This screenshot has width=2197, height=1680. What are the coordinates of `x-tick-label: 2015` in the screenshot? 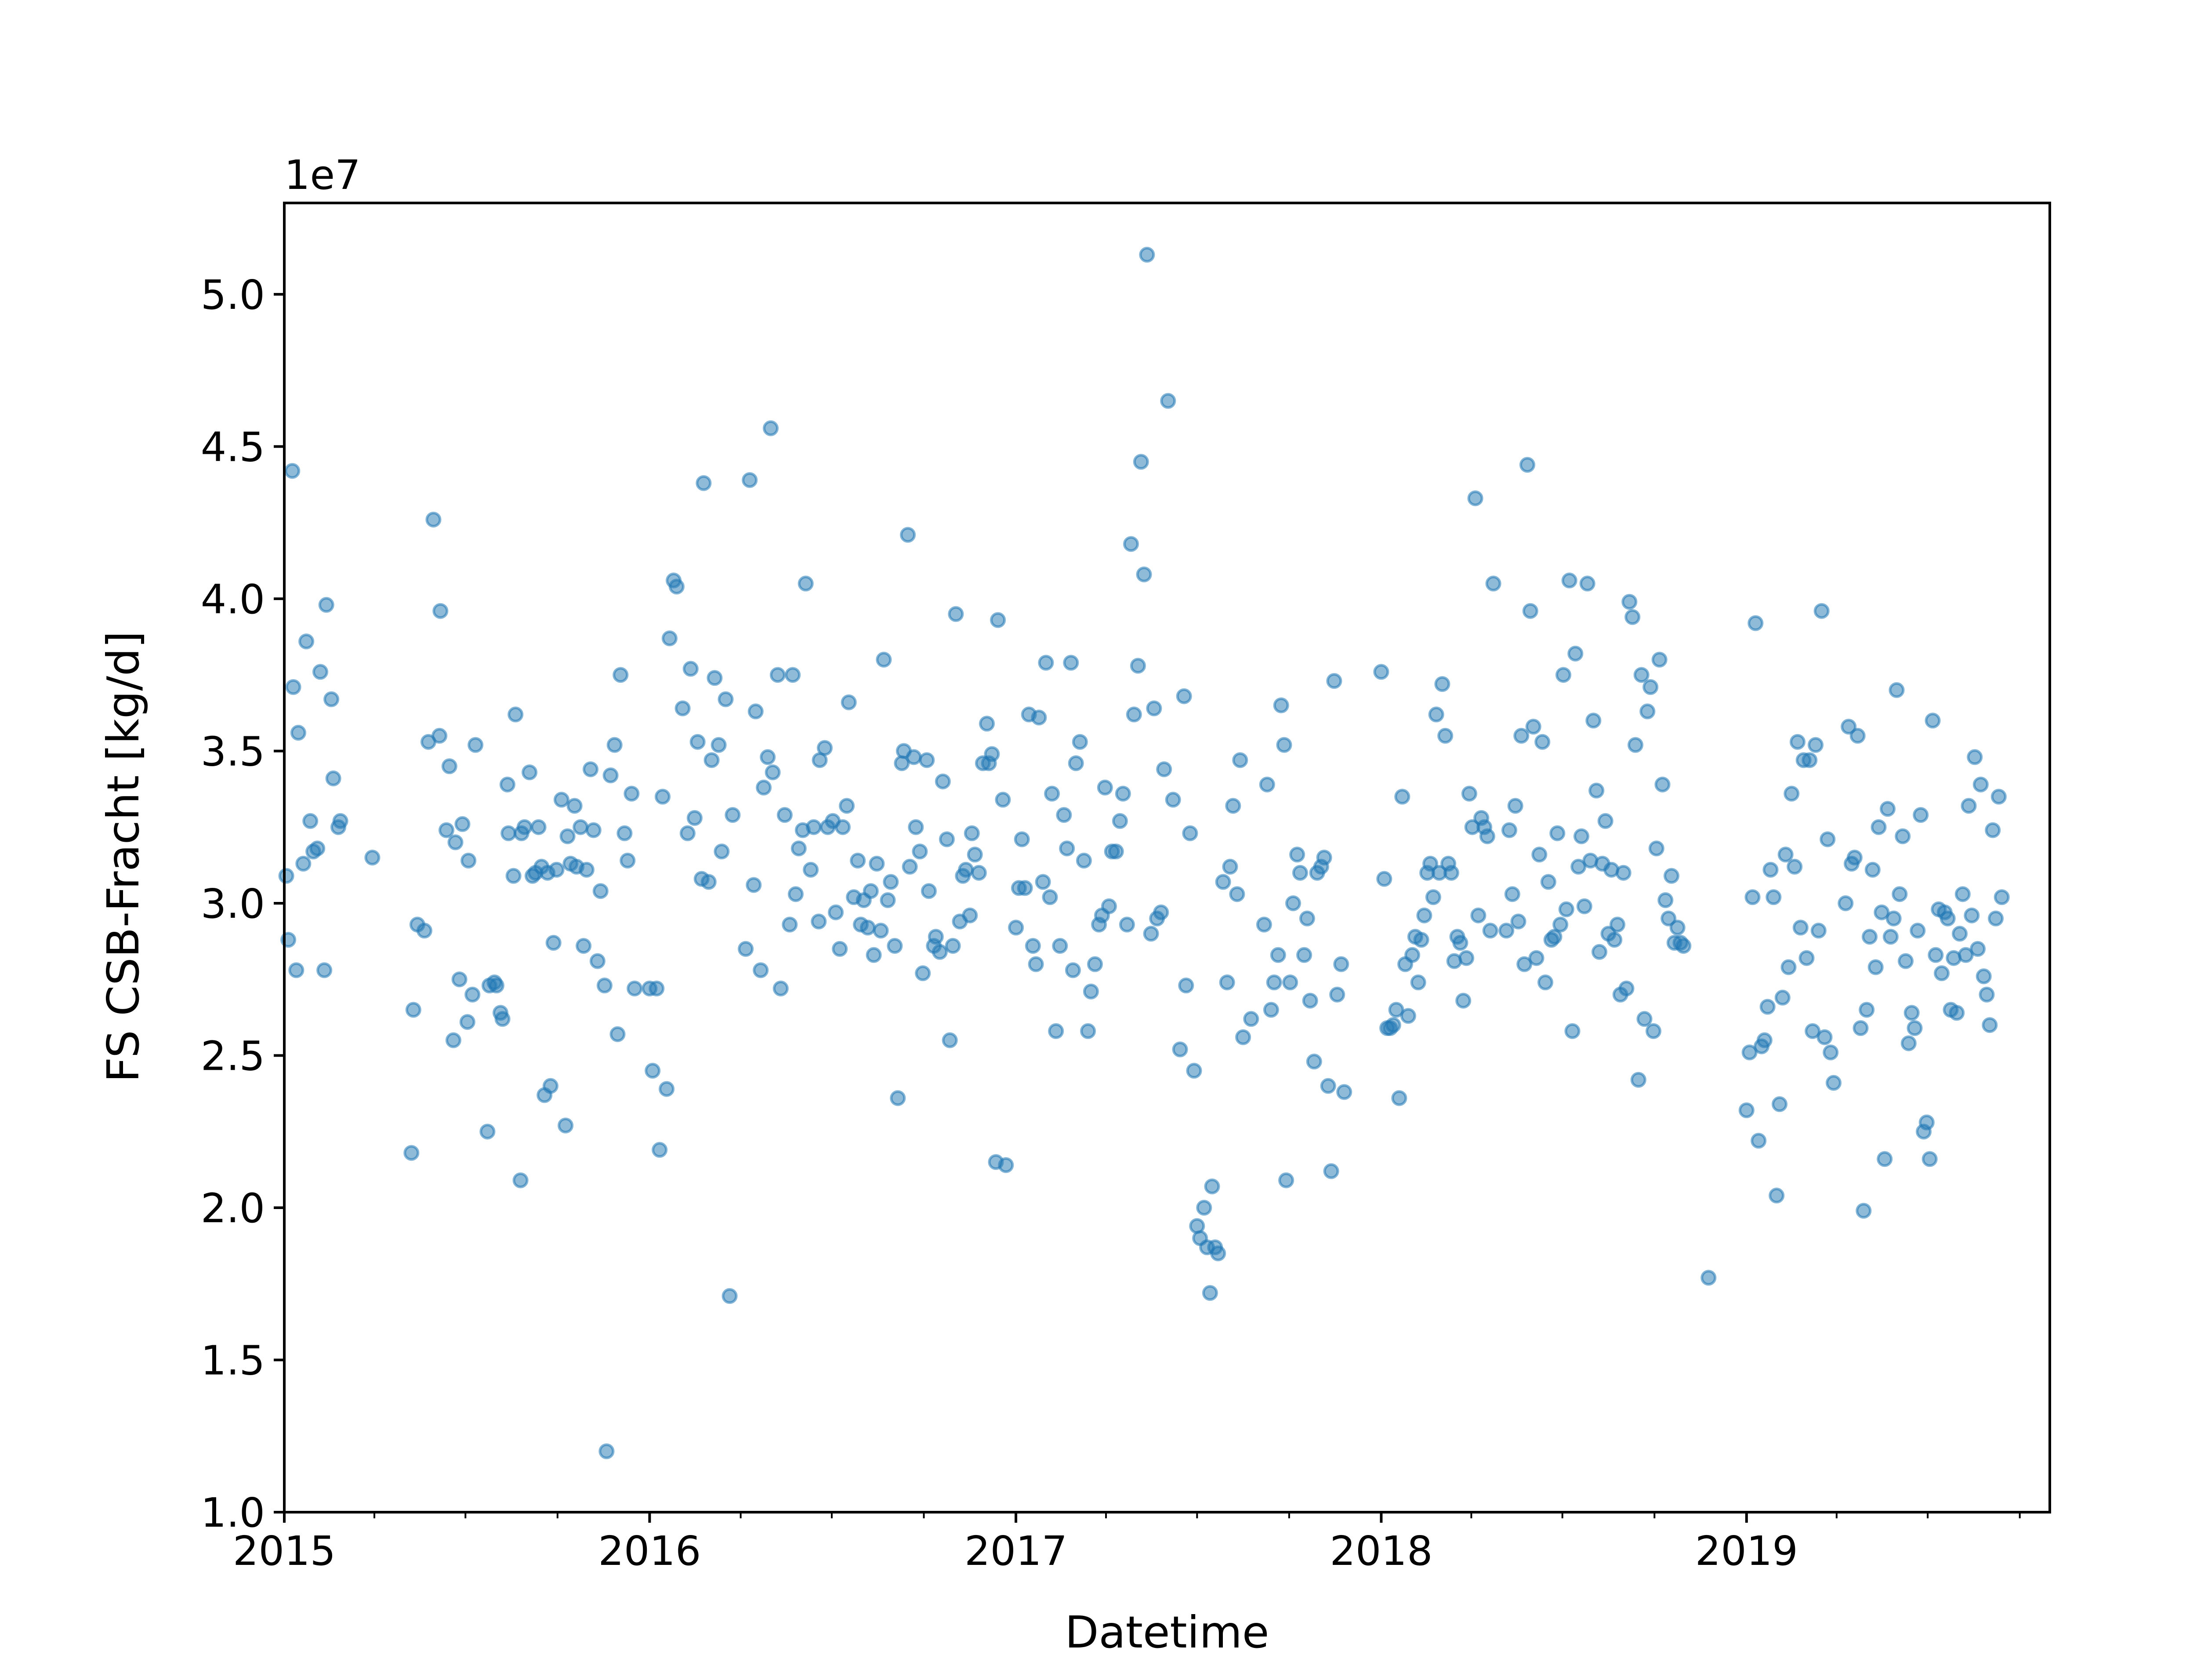 It's located at (285, 1551).